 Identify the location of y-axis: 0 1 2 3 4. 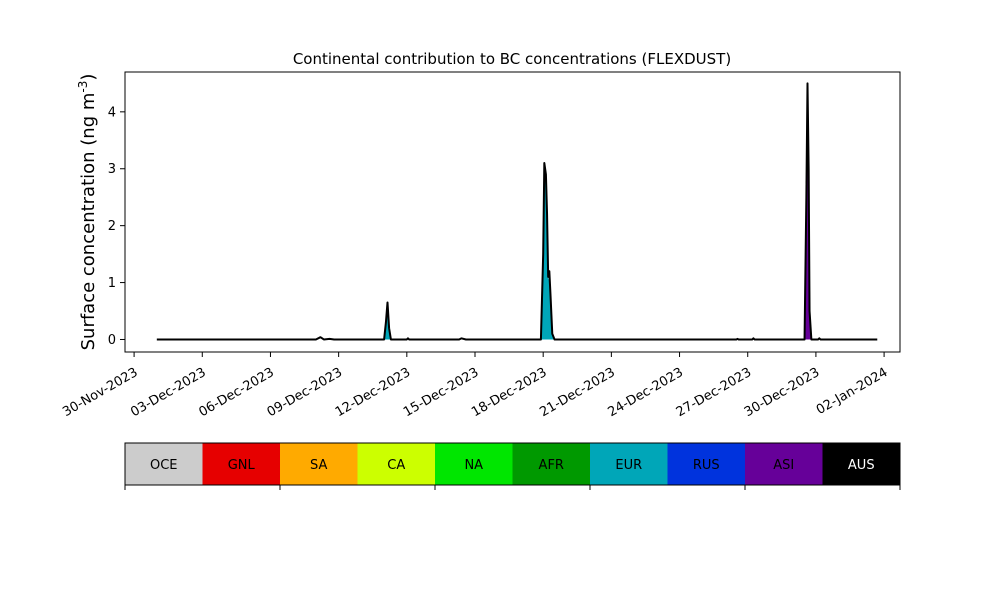
(116, 226).